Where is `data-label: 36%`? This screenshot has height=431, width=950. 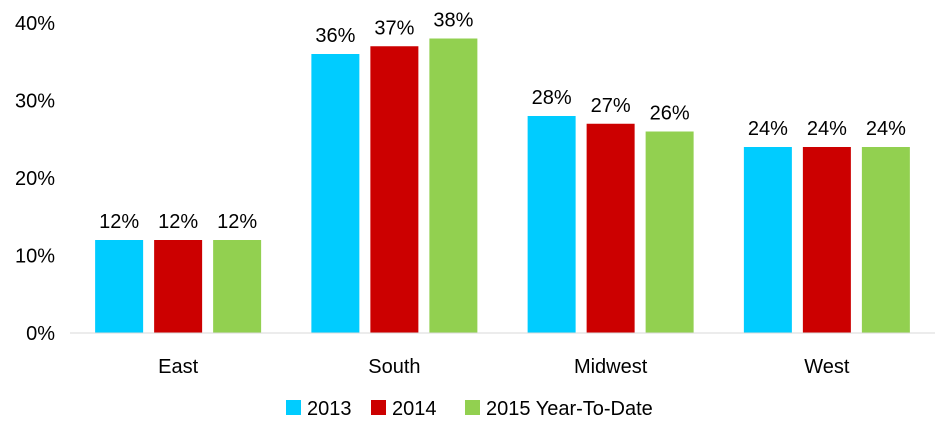
data-label: 36% is located at coordinates (335, 36).